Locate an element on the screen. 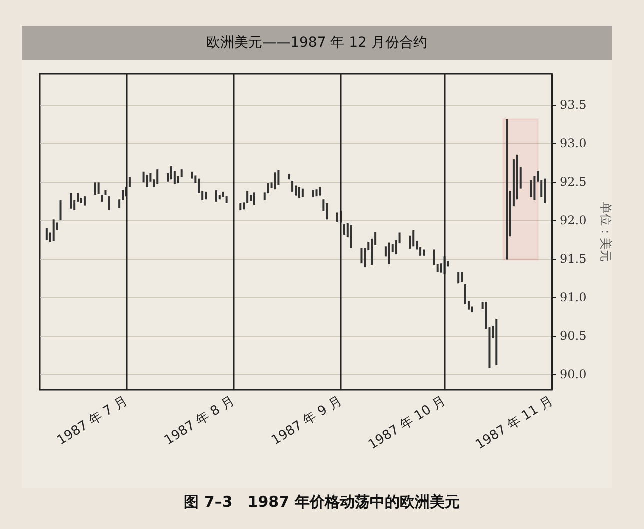  y-tick-label: 92.5 is located at coordinates (573, 181).